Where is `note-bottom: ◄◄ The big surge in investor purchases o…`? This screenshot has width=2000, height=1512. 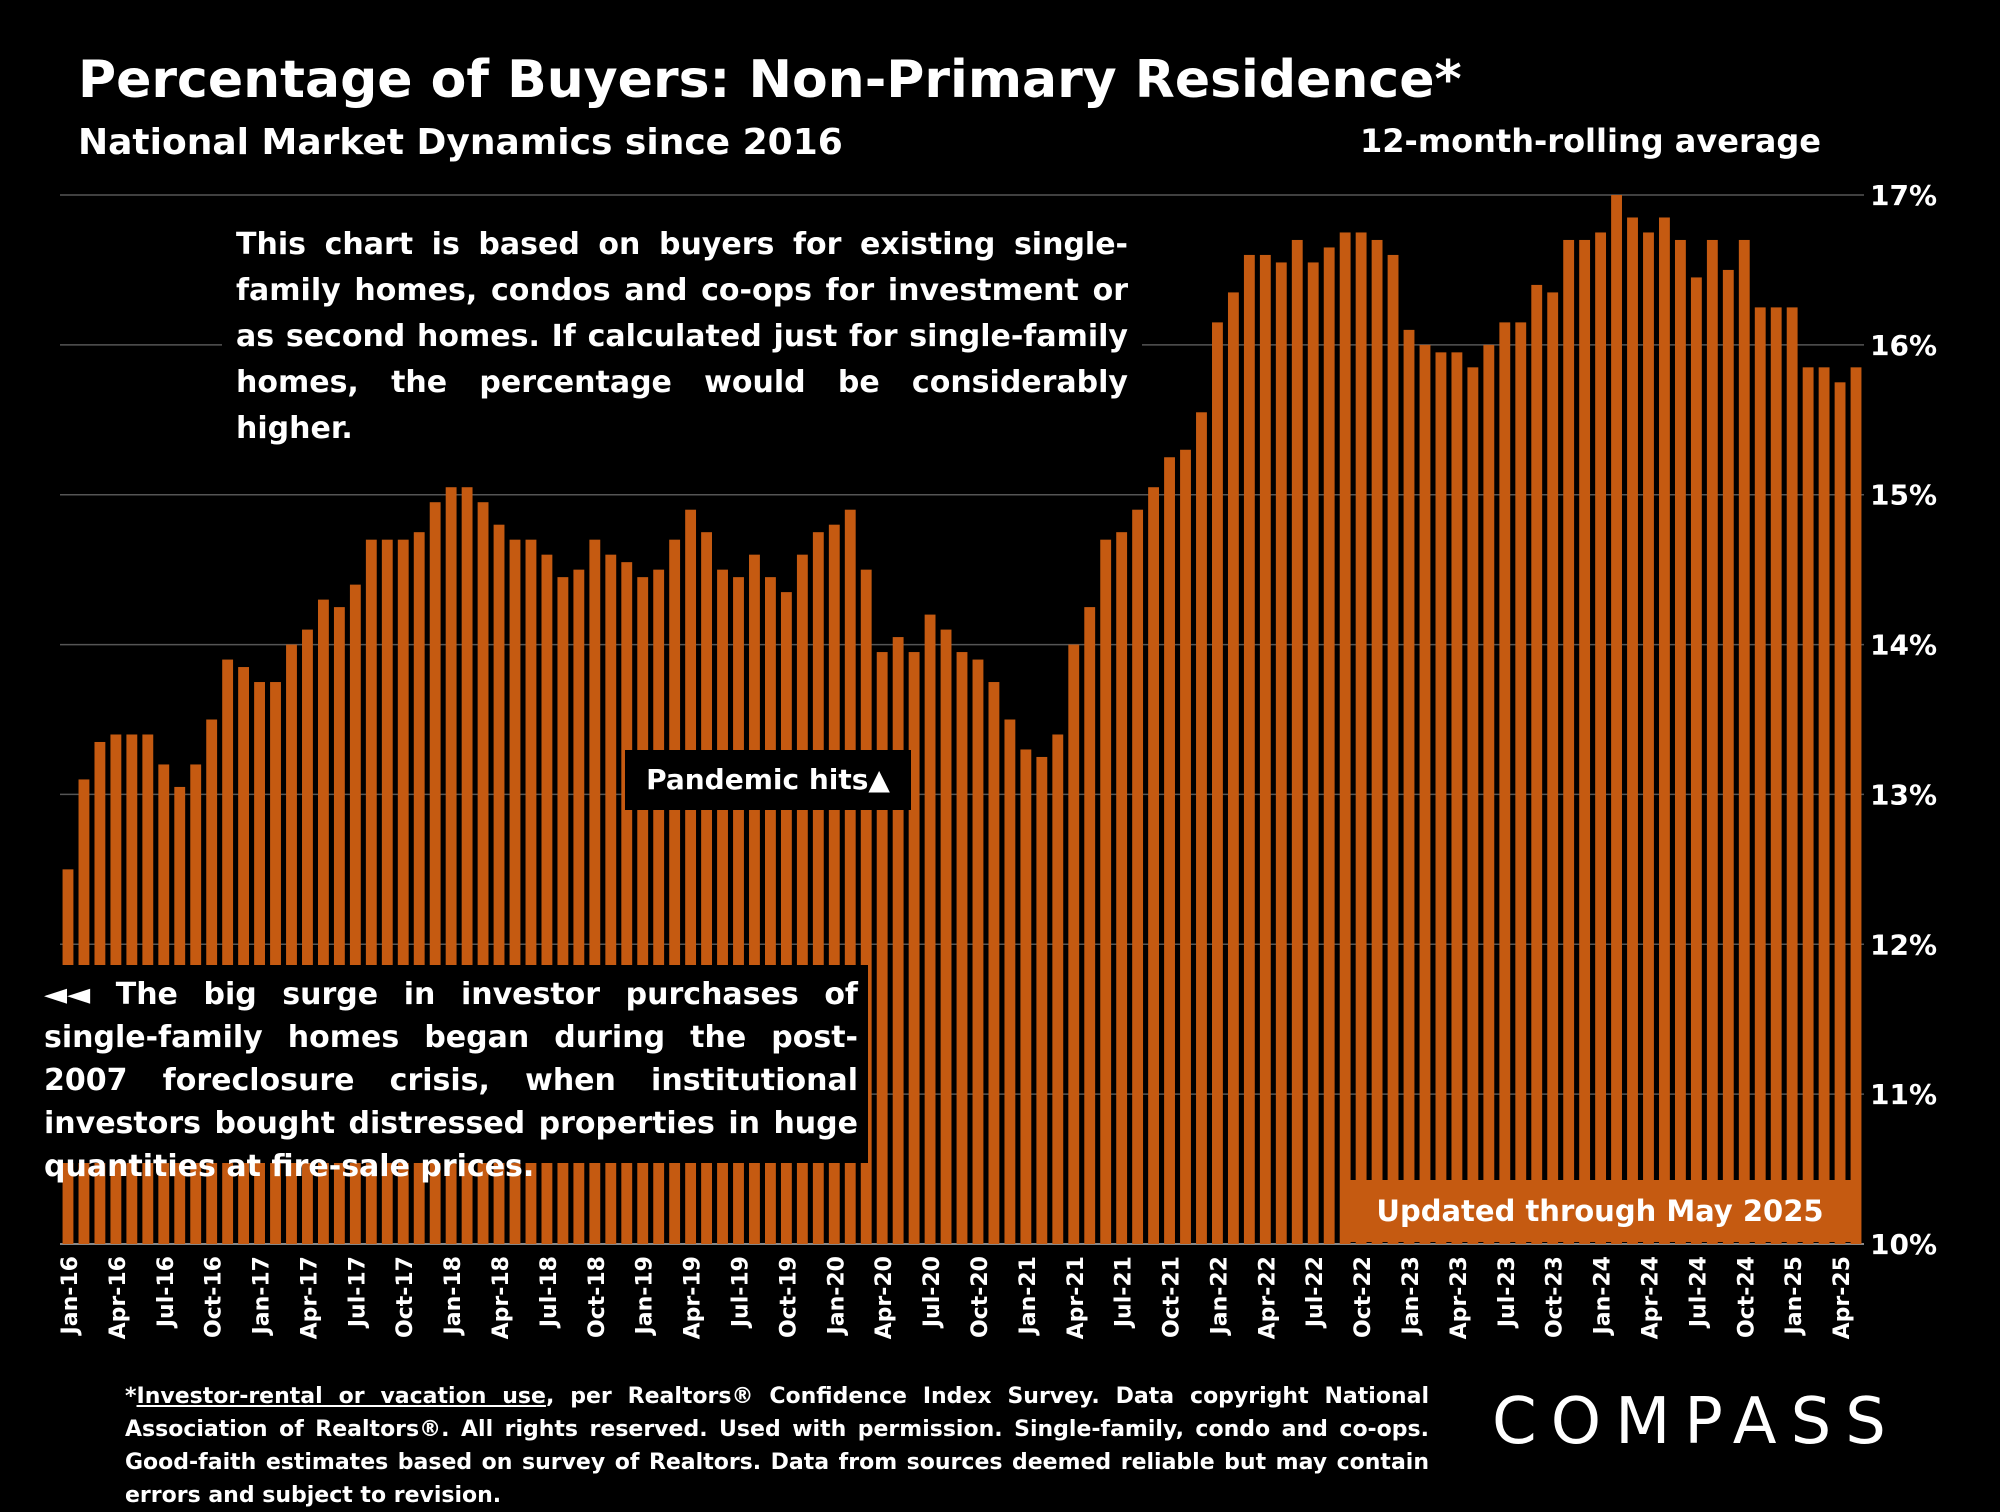 note-bottom: ◄◄ The big surge in investor purchases o… is located at coordinates (451, 1074).